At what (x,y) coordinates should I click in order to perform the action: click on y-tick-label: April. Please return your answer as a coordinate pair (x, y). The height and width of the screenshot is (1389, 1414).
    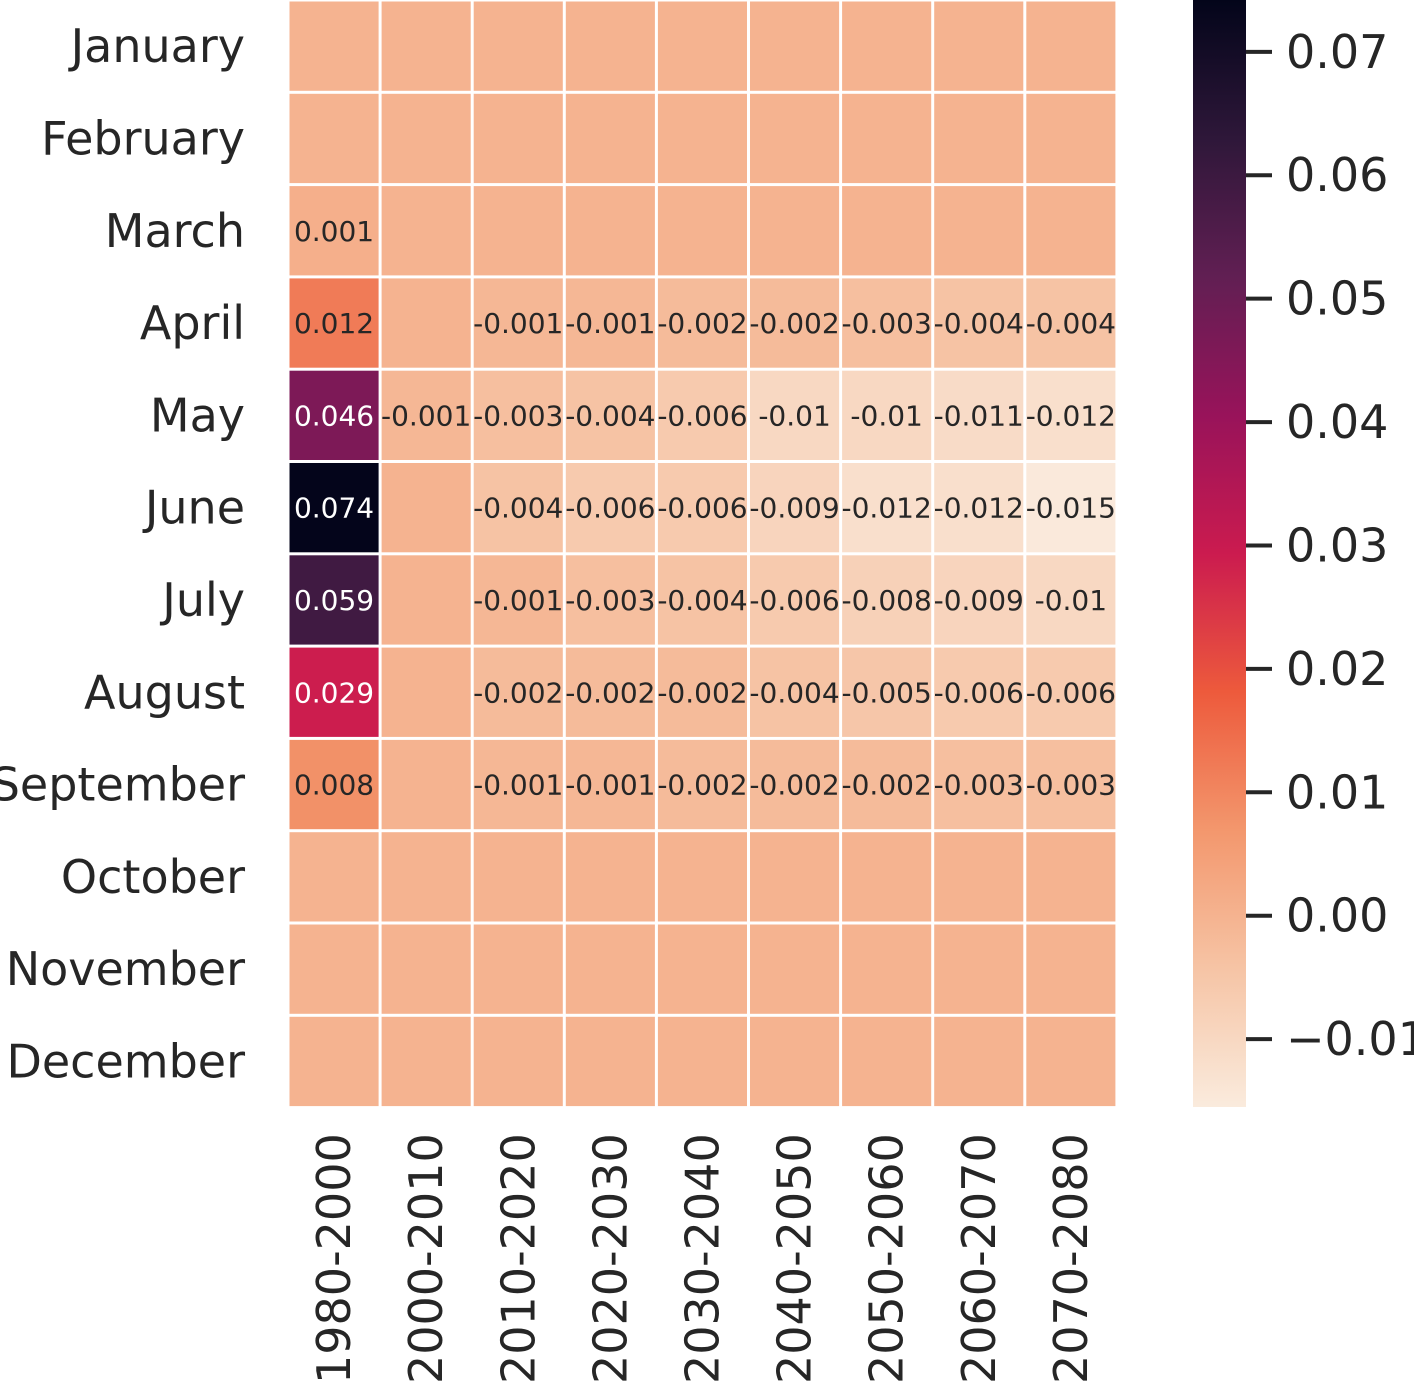
    Looking at the image, I should click on (192, 323).